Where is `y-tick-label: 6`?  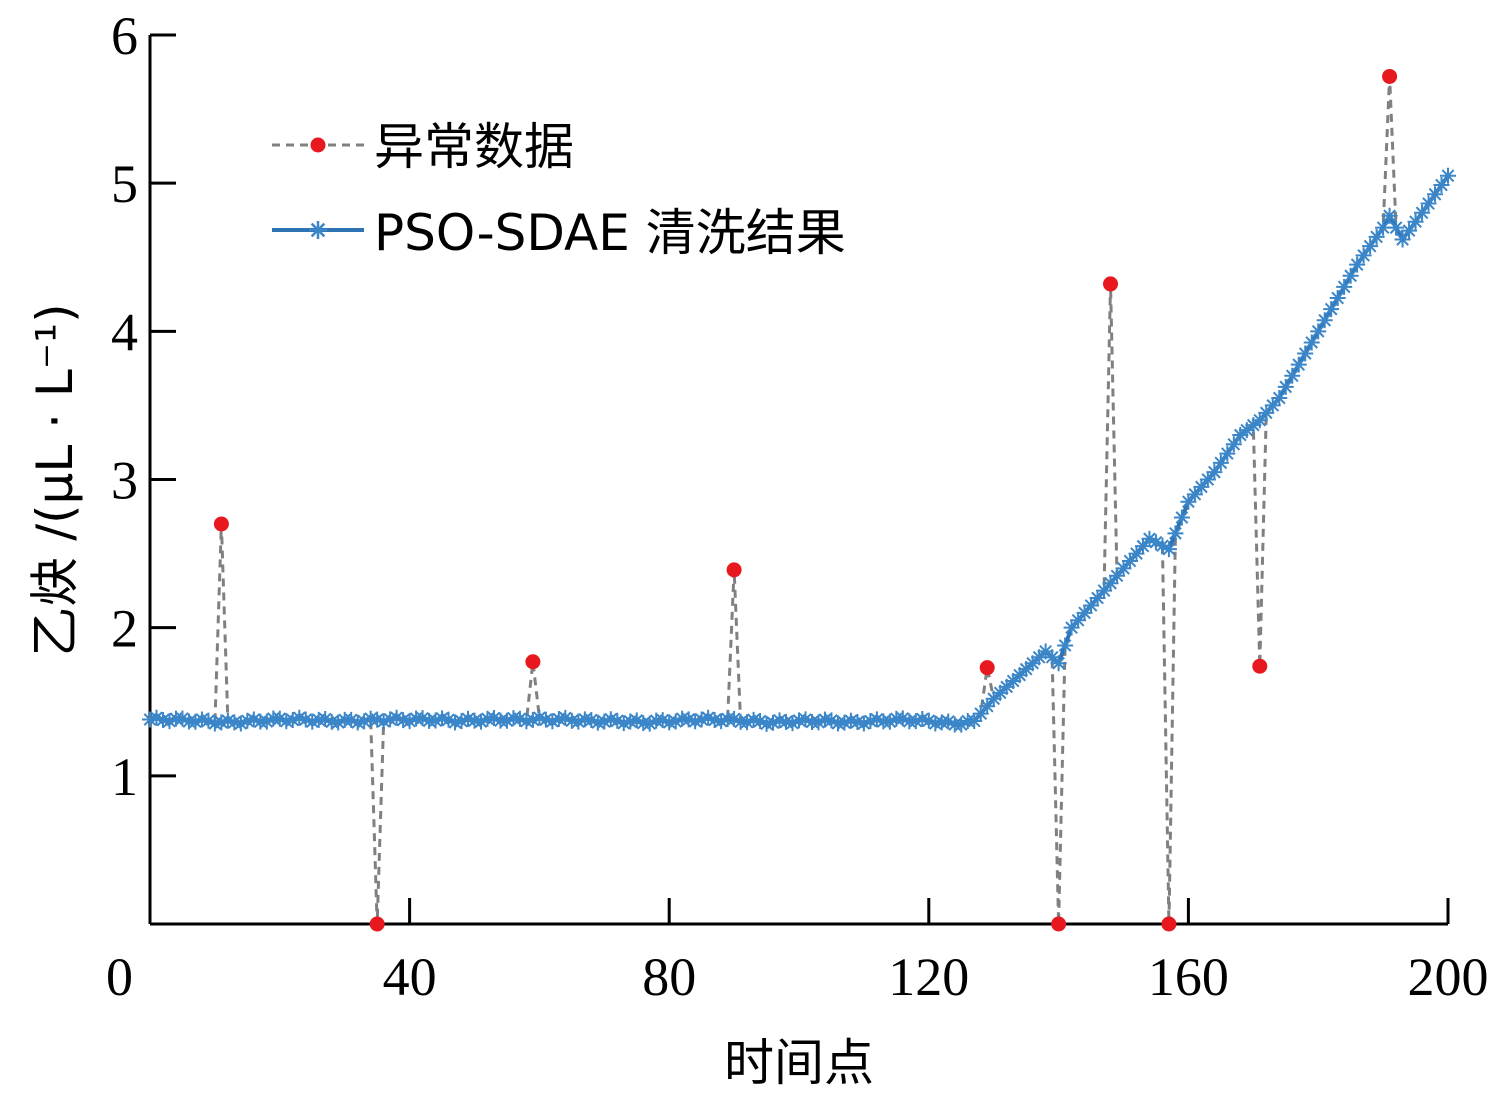 y-tick-label: 6 is located at coordinates (124, 36).